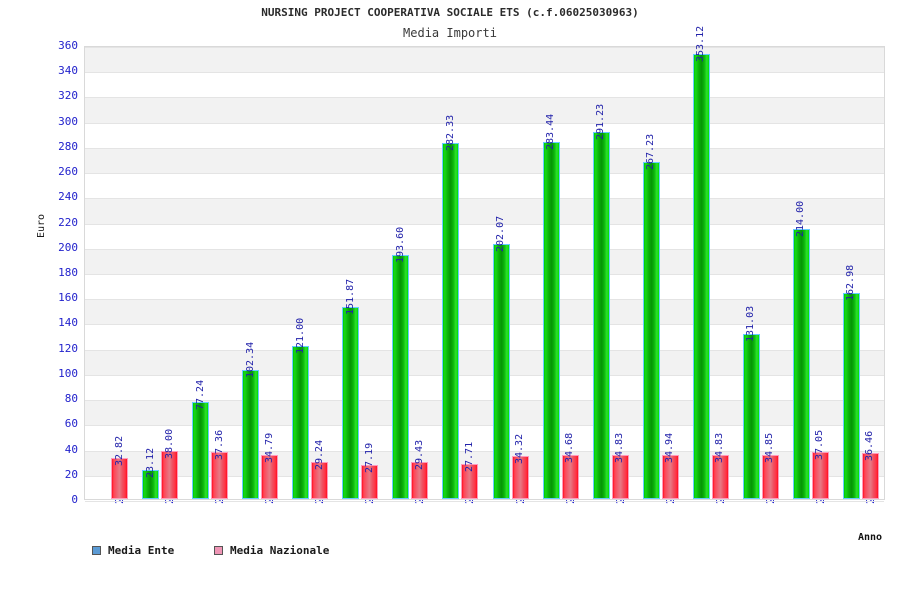 This screenshot has width=900, height=600. I want to click on bar-value-label: 36.46, so click(870, 446).